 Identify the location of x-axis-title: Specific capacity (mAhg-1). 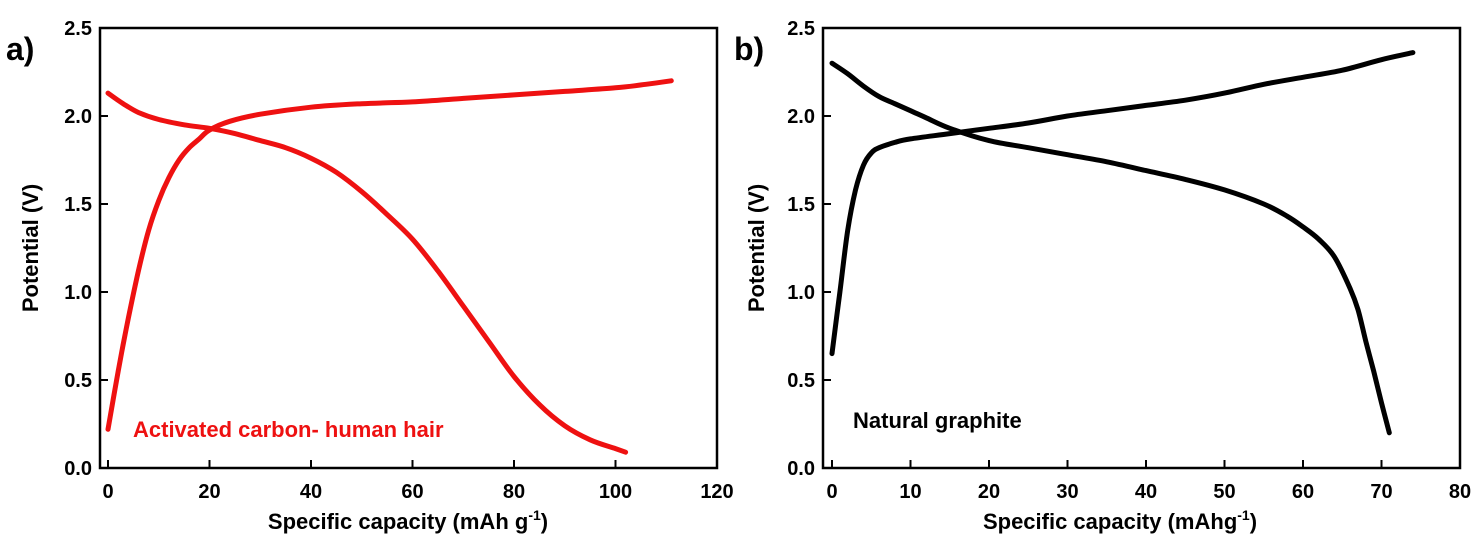
(1120, 520).